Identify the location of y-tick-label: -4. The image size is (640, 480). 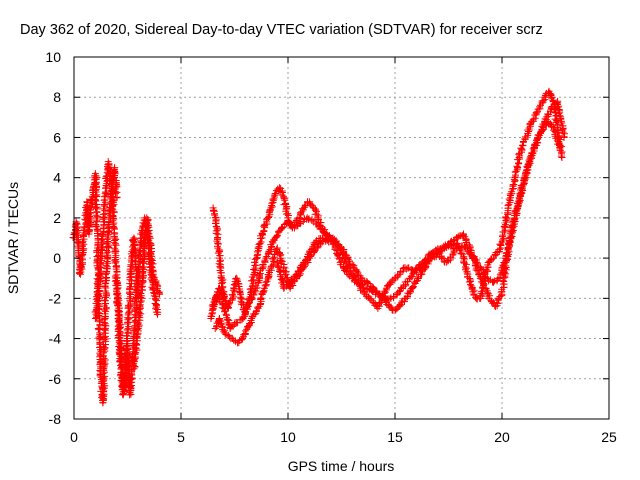
(55, 339).